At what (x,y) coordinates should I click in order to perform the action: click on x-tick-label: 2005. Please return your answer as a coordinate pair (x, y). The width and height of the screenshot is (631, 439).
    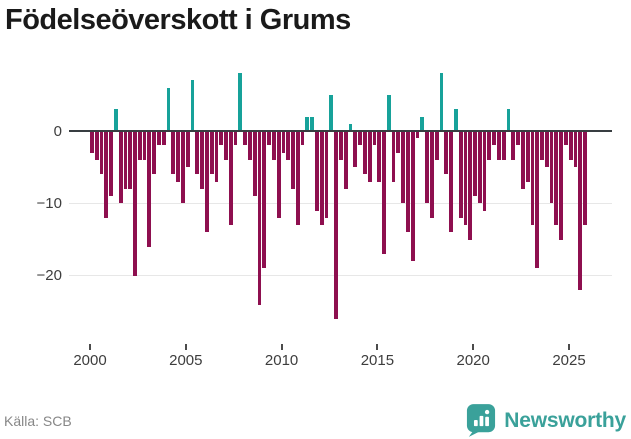
    Looking at the image, I should click on (186, 360).